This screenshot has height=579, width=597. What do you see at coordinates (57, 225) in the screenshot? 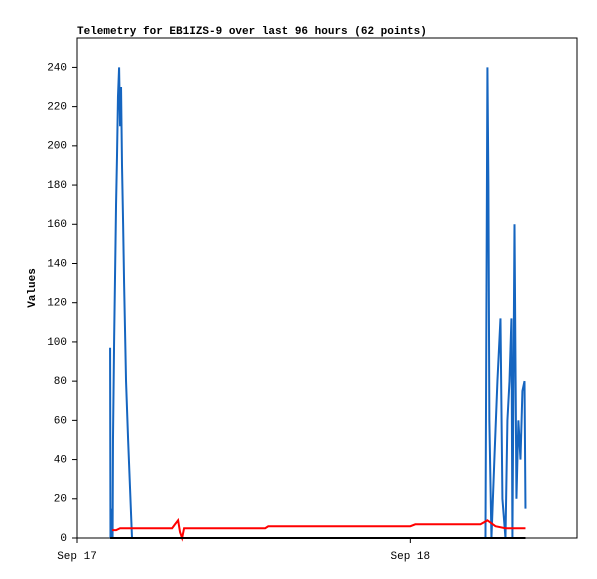
I see `y-tick-label: 160` at bounding box center [57, 225].